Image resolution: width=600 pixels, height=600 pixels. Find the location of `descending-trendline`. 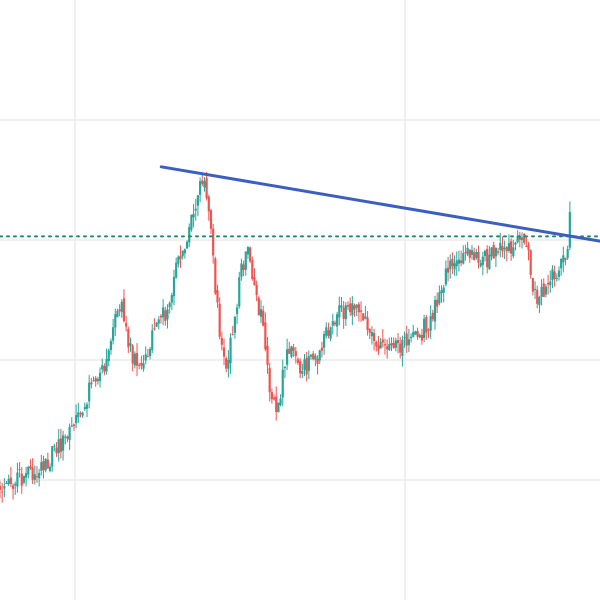

descending-trendline is located at coordinates (379, 204).